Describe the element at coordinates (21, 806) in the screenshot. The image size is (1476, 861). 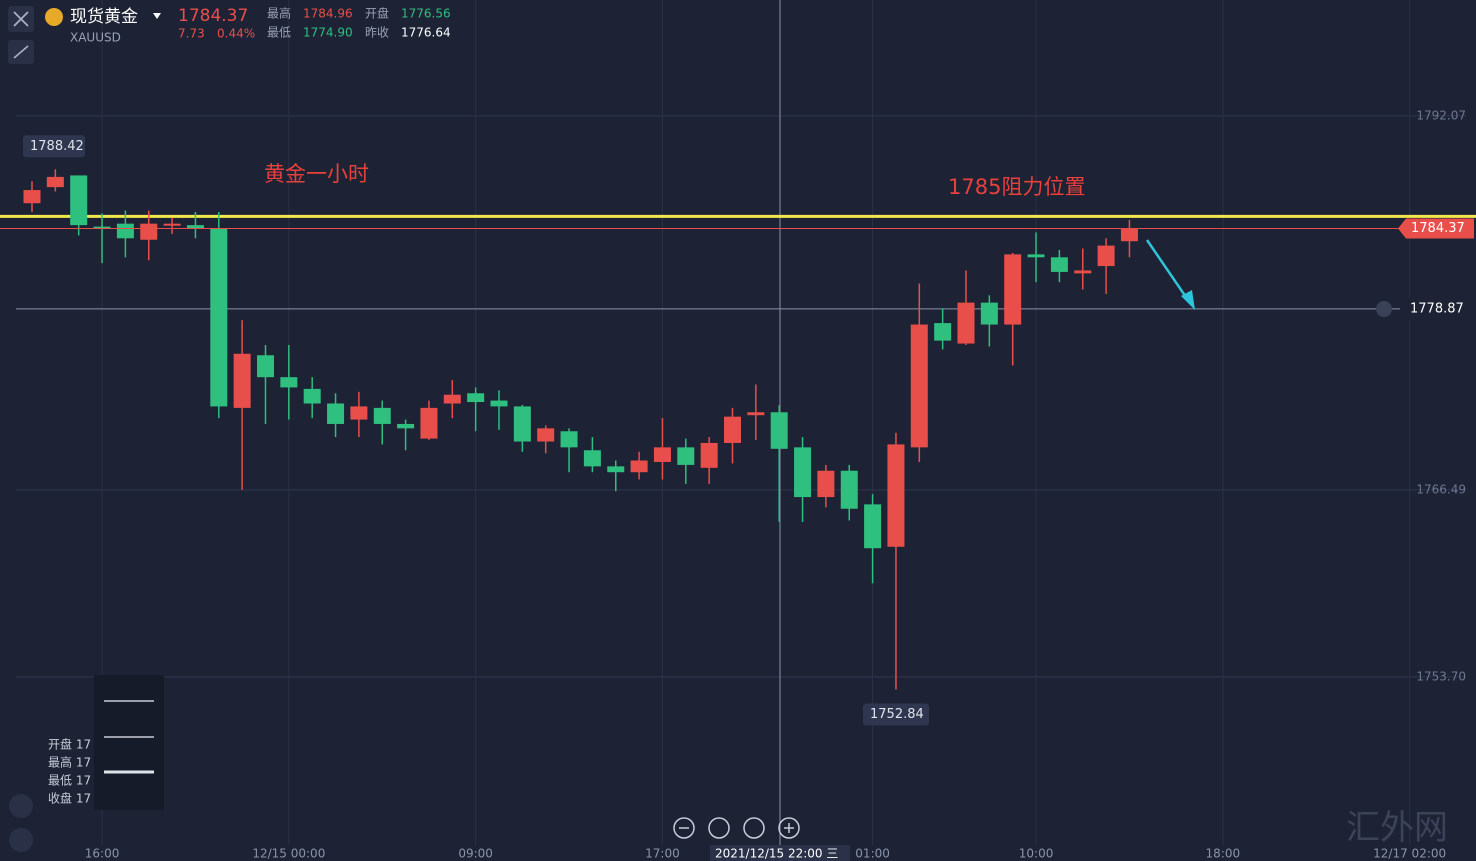
I see `indicator-button` at that location.